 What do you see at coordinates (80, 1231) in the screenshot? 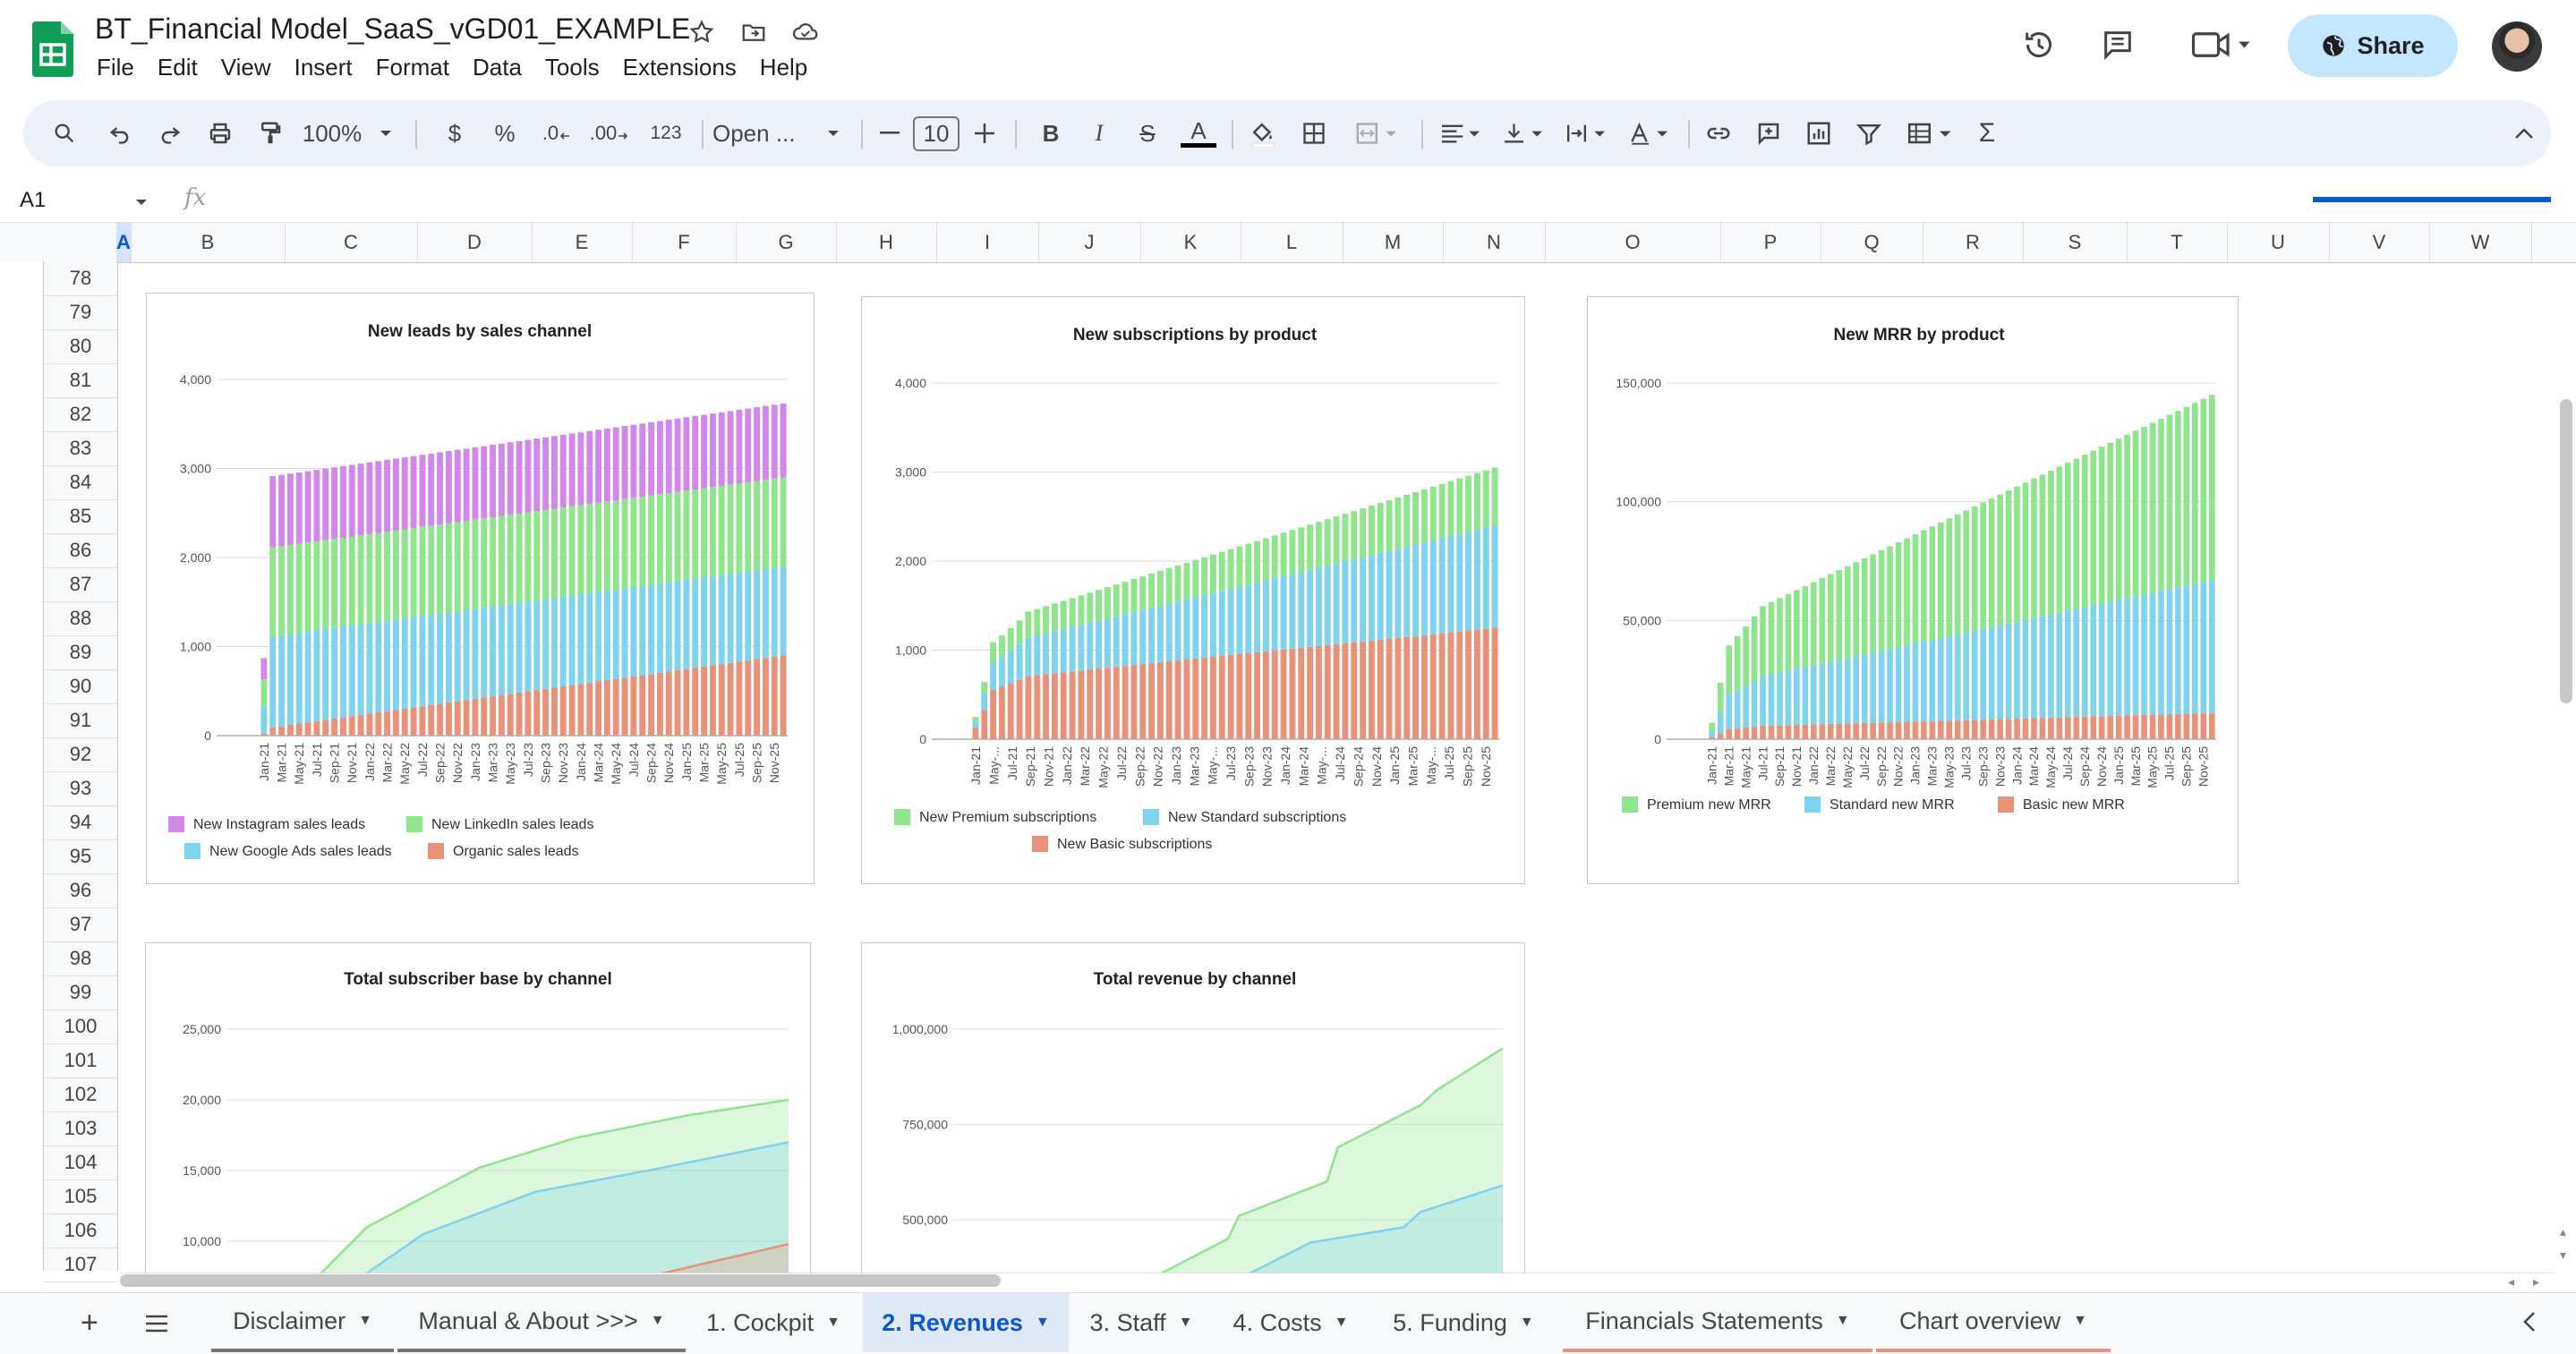
I see `row-header-106: 106` at bounding box center [80, 1231].